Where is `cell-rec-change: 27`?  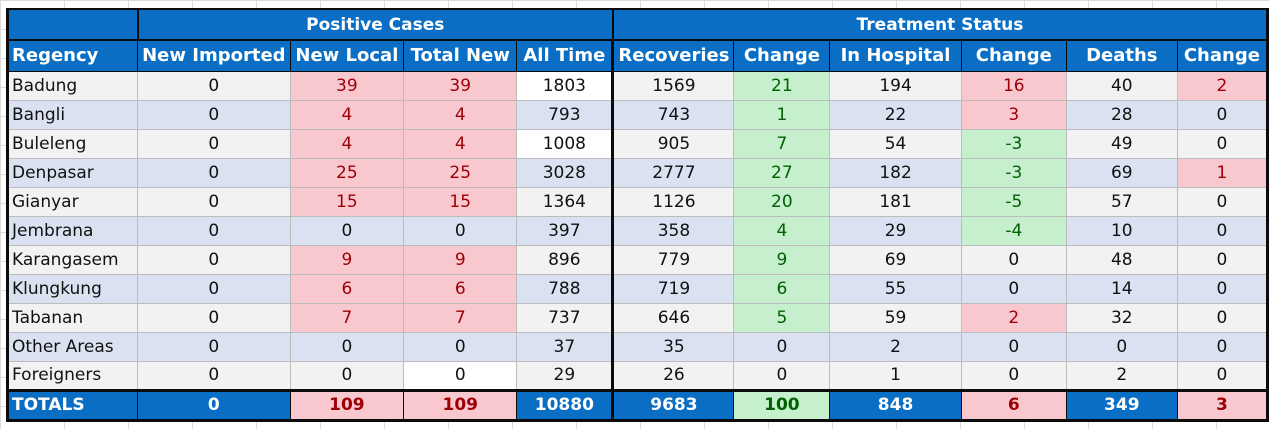 cell-rec-change: 27 is located at coordinates (782, 172).